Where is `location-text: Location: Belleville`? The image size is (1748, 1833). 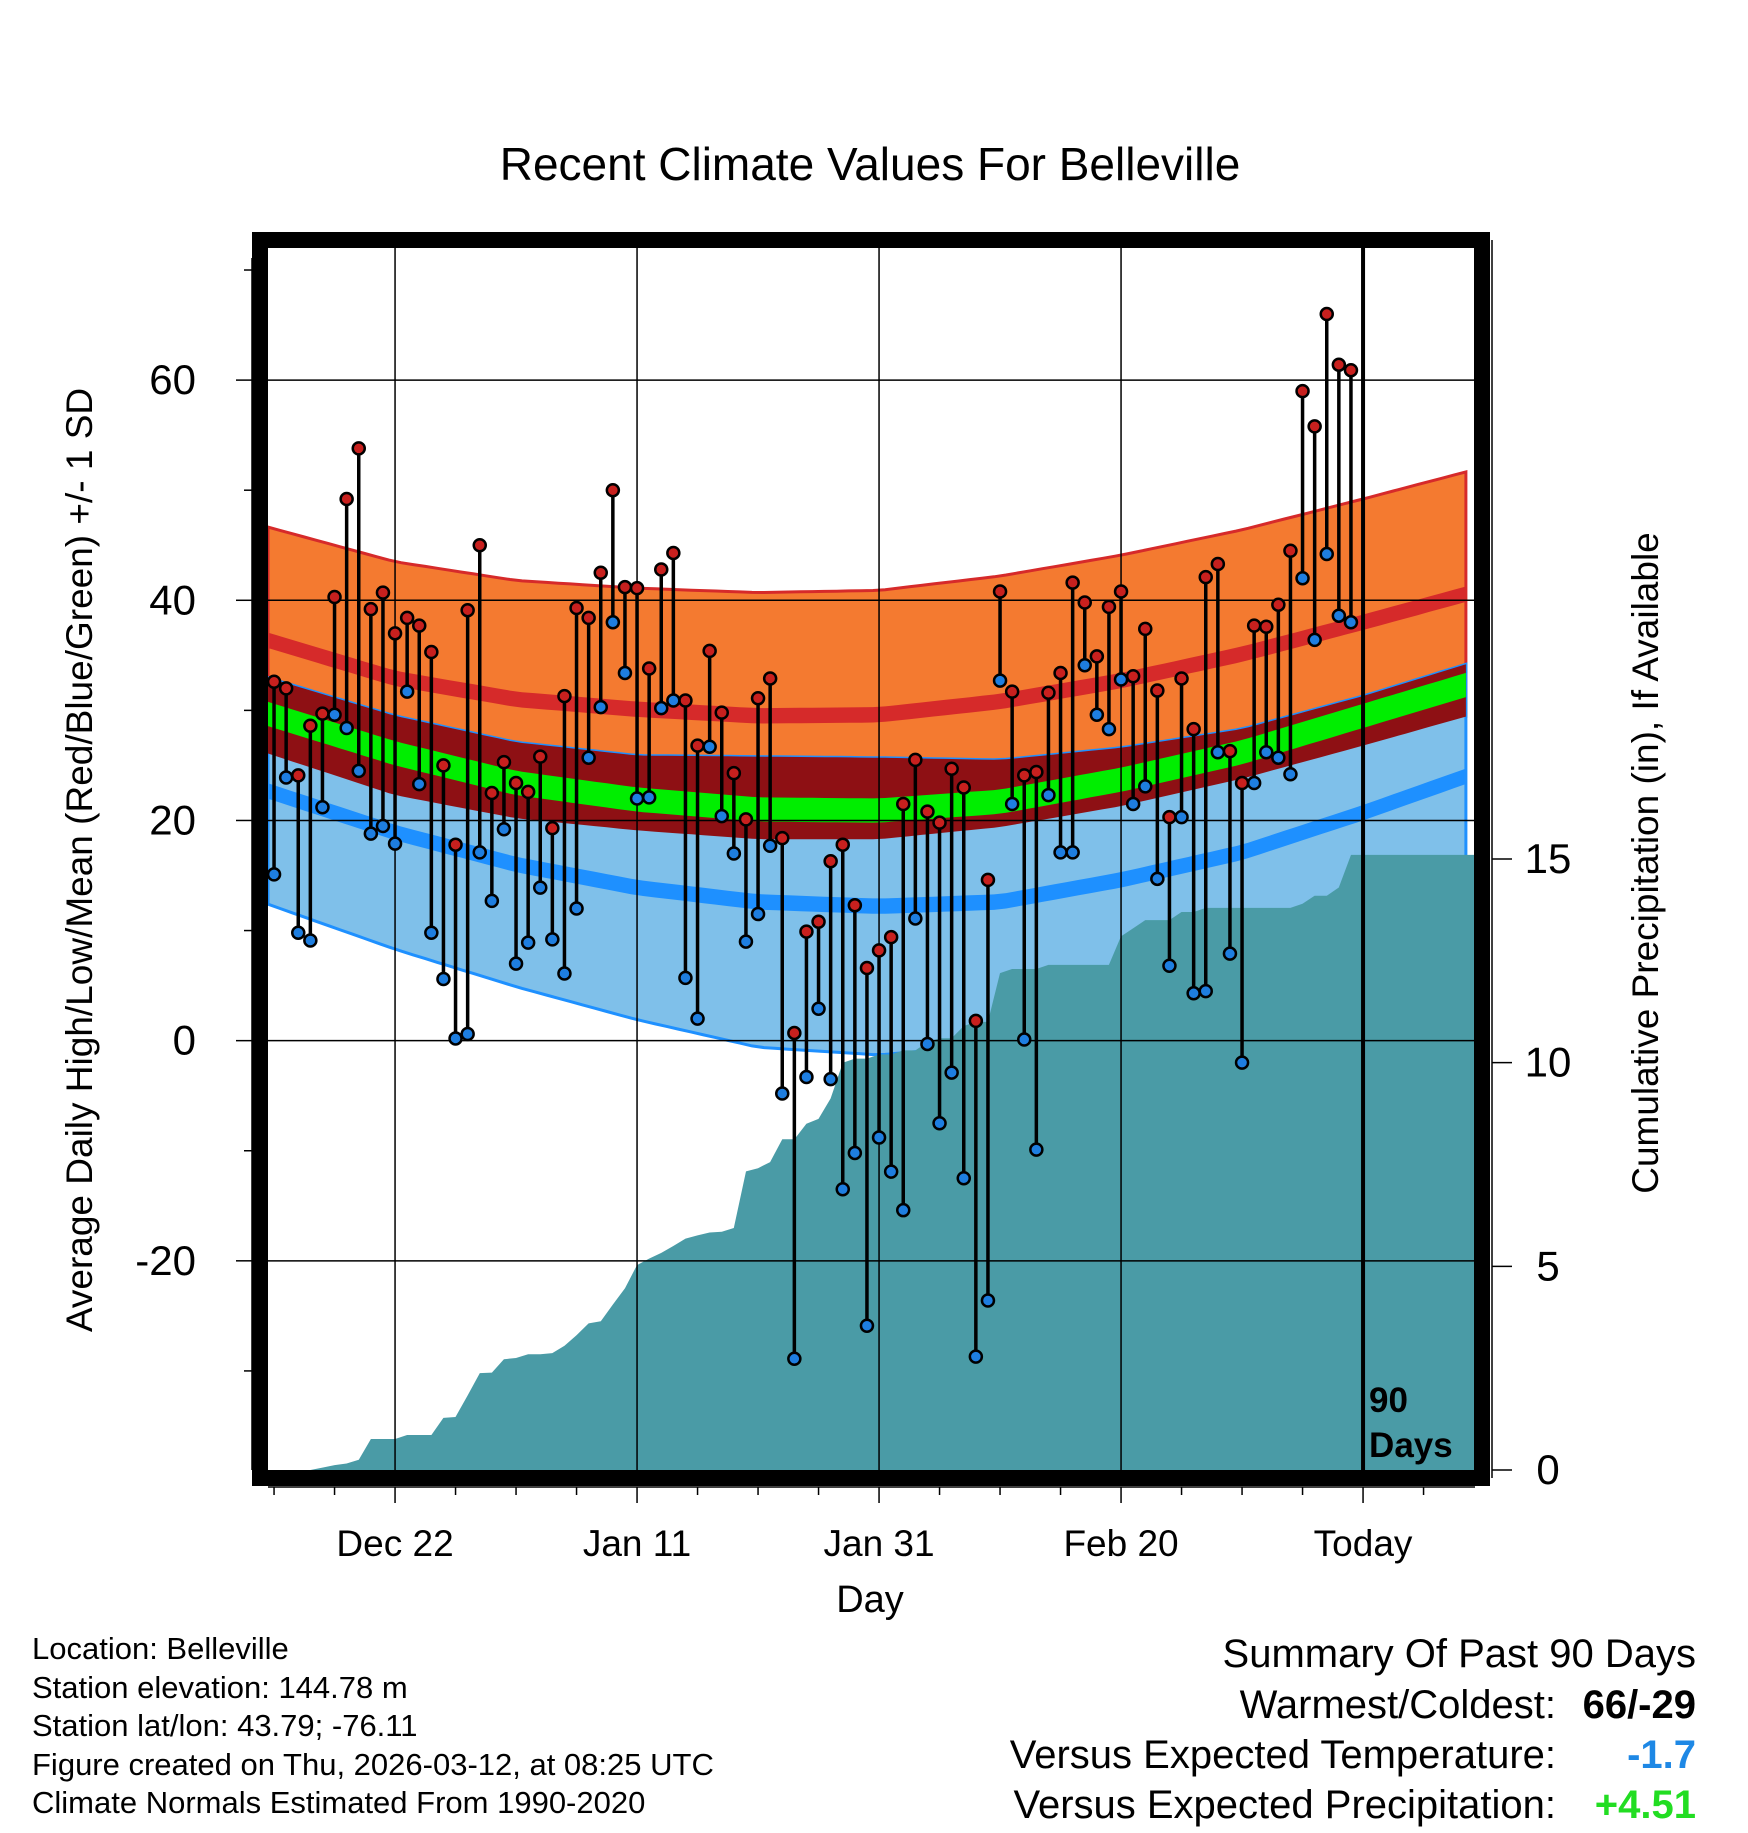 location-text: Location: Belleville is located at coordinates (160, 1648).